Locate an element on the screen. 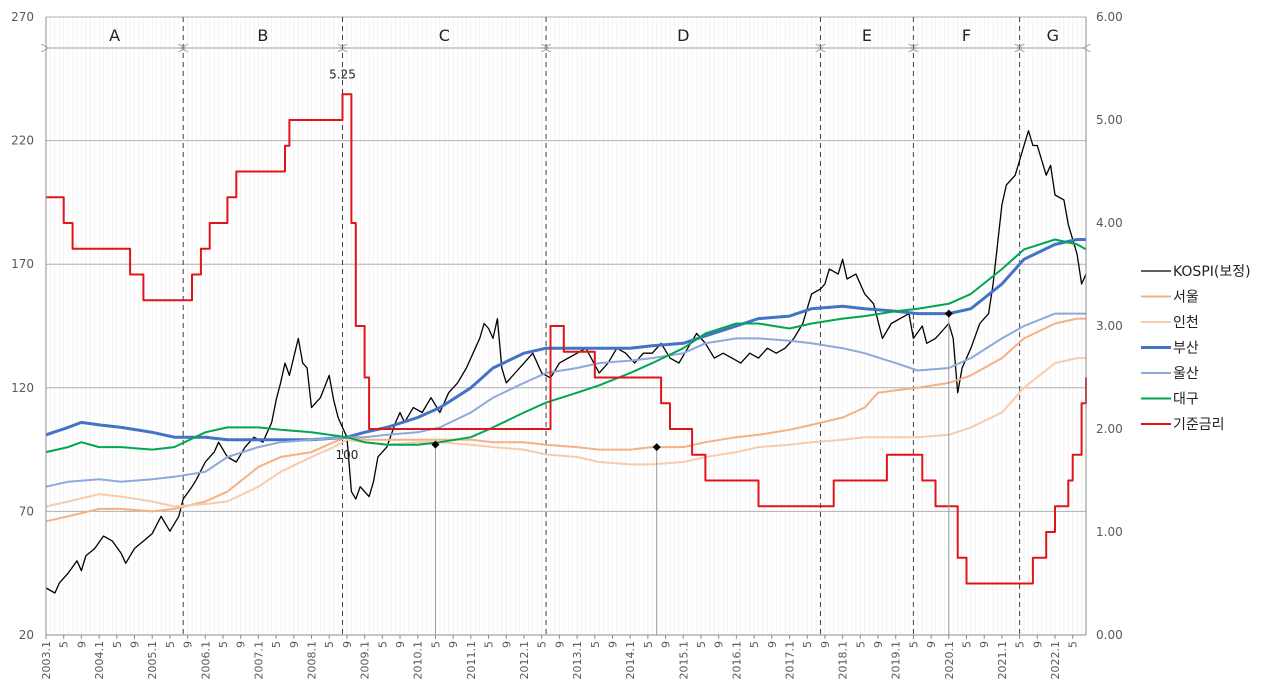  period-label: A is located at coordinates (114, 35).